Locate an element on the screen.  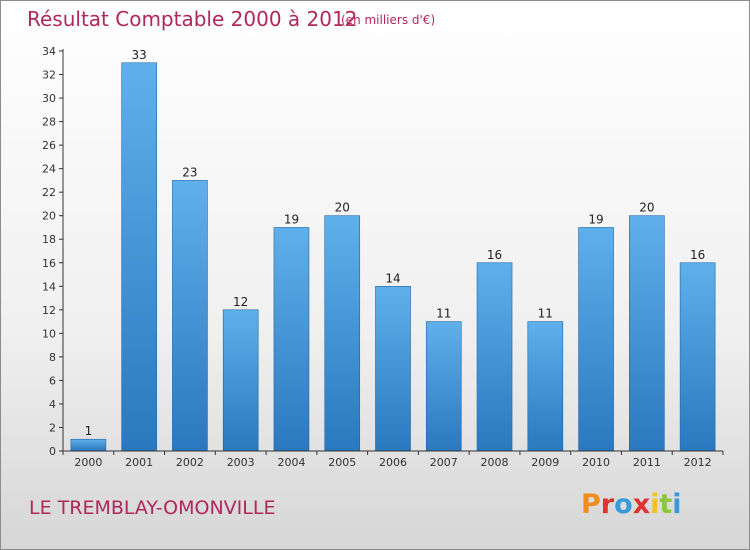
bar-2002 is located at coordinates (190, 316).